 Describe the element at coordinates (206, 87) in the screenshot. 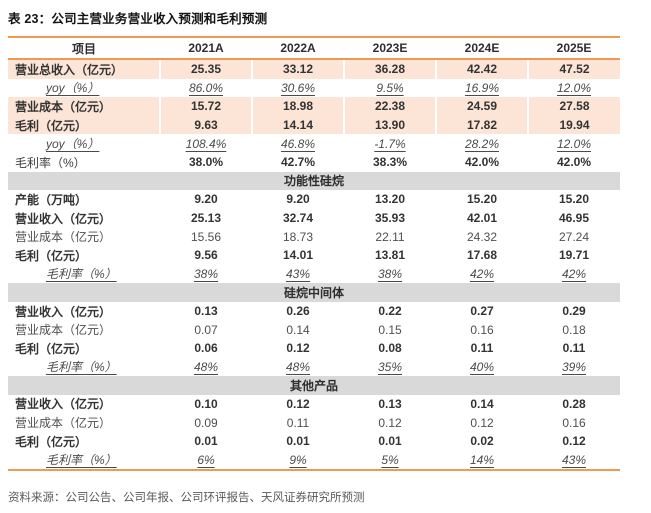

I see `cell-value: 86.0%` at that location.